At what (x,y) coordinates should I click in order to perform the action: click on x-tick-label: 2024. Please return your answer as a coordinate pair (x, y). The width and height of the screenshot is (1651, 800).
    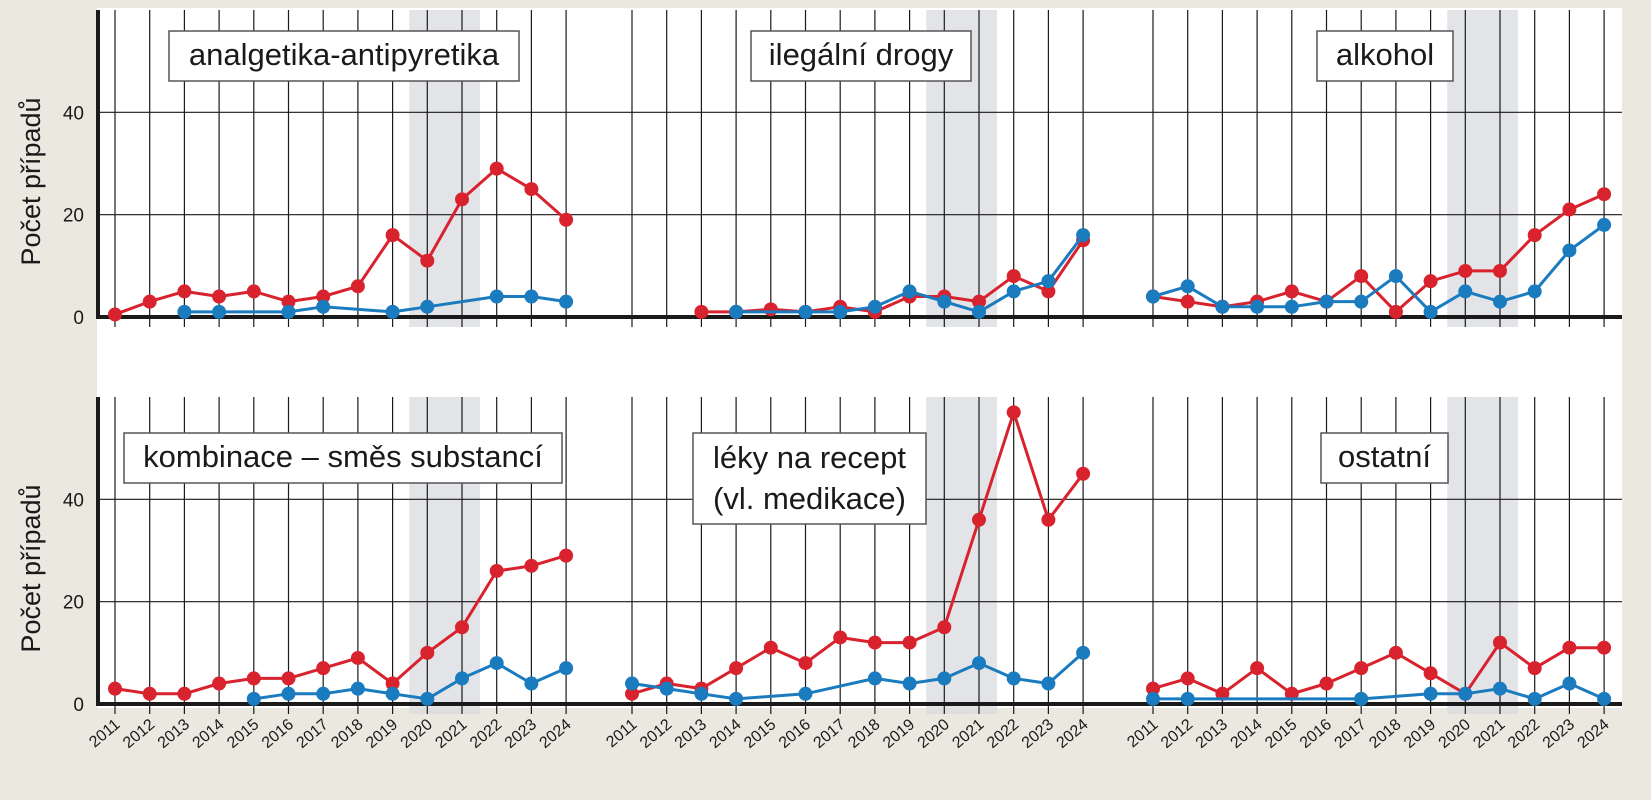
    Looking at the image, I should click on (1072, 734).